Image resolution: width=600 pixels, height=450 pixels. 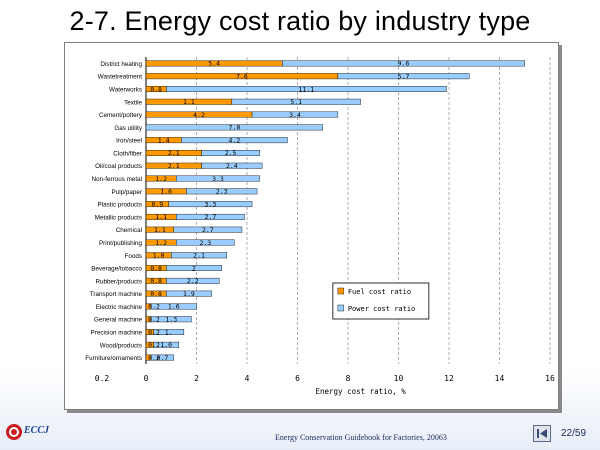 I want to click on power-value-label: 7.0, so click(x=235, y=128).